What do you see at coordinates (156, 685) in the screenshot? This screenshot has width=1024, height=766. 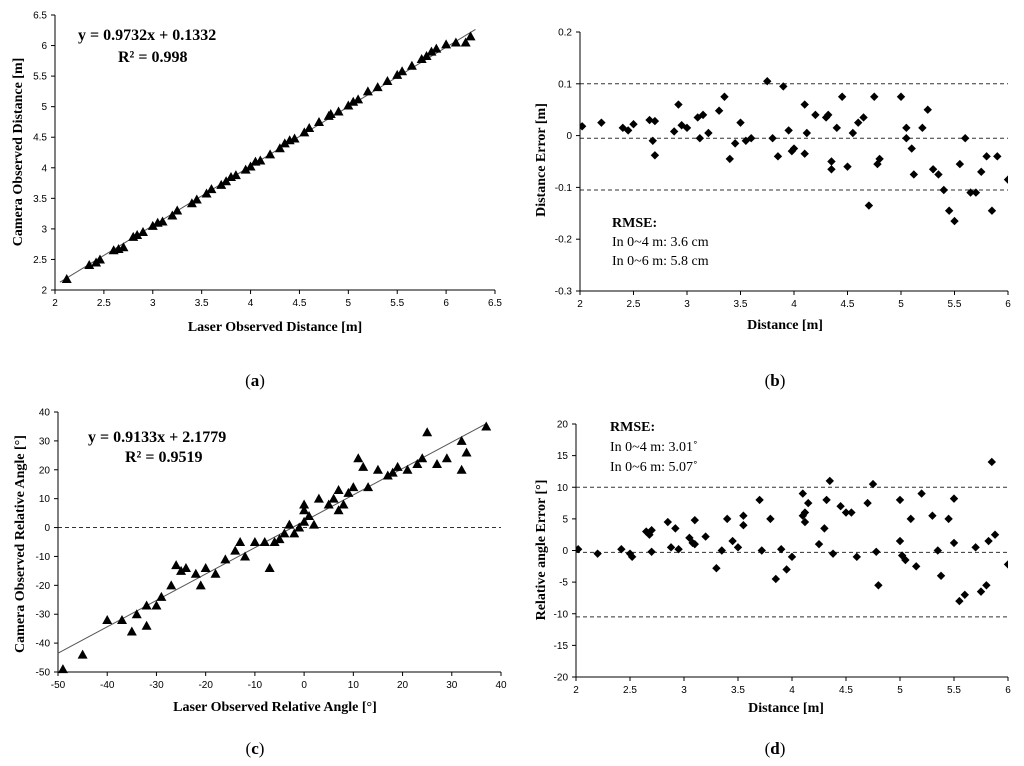 I see `chart-c-x-tick-label: -30` at bounding box center [156, 685].